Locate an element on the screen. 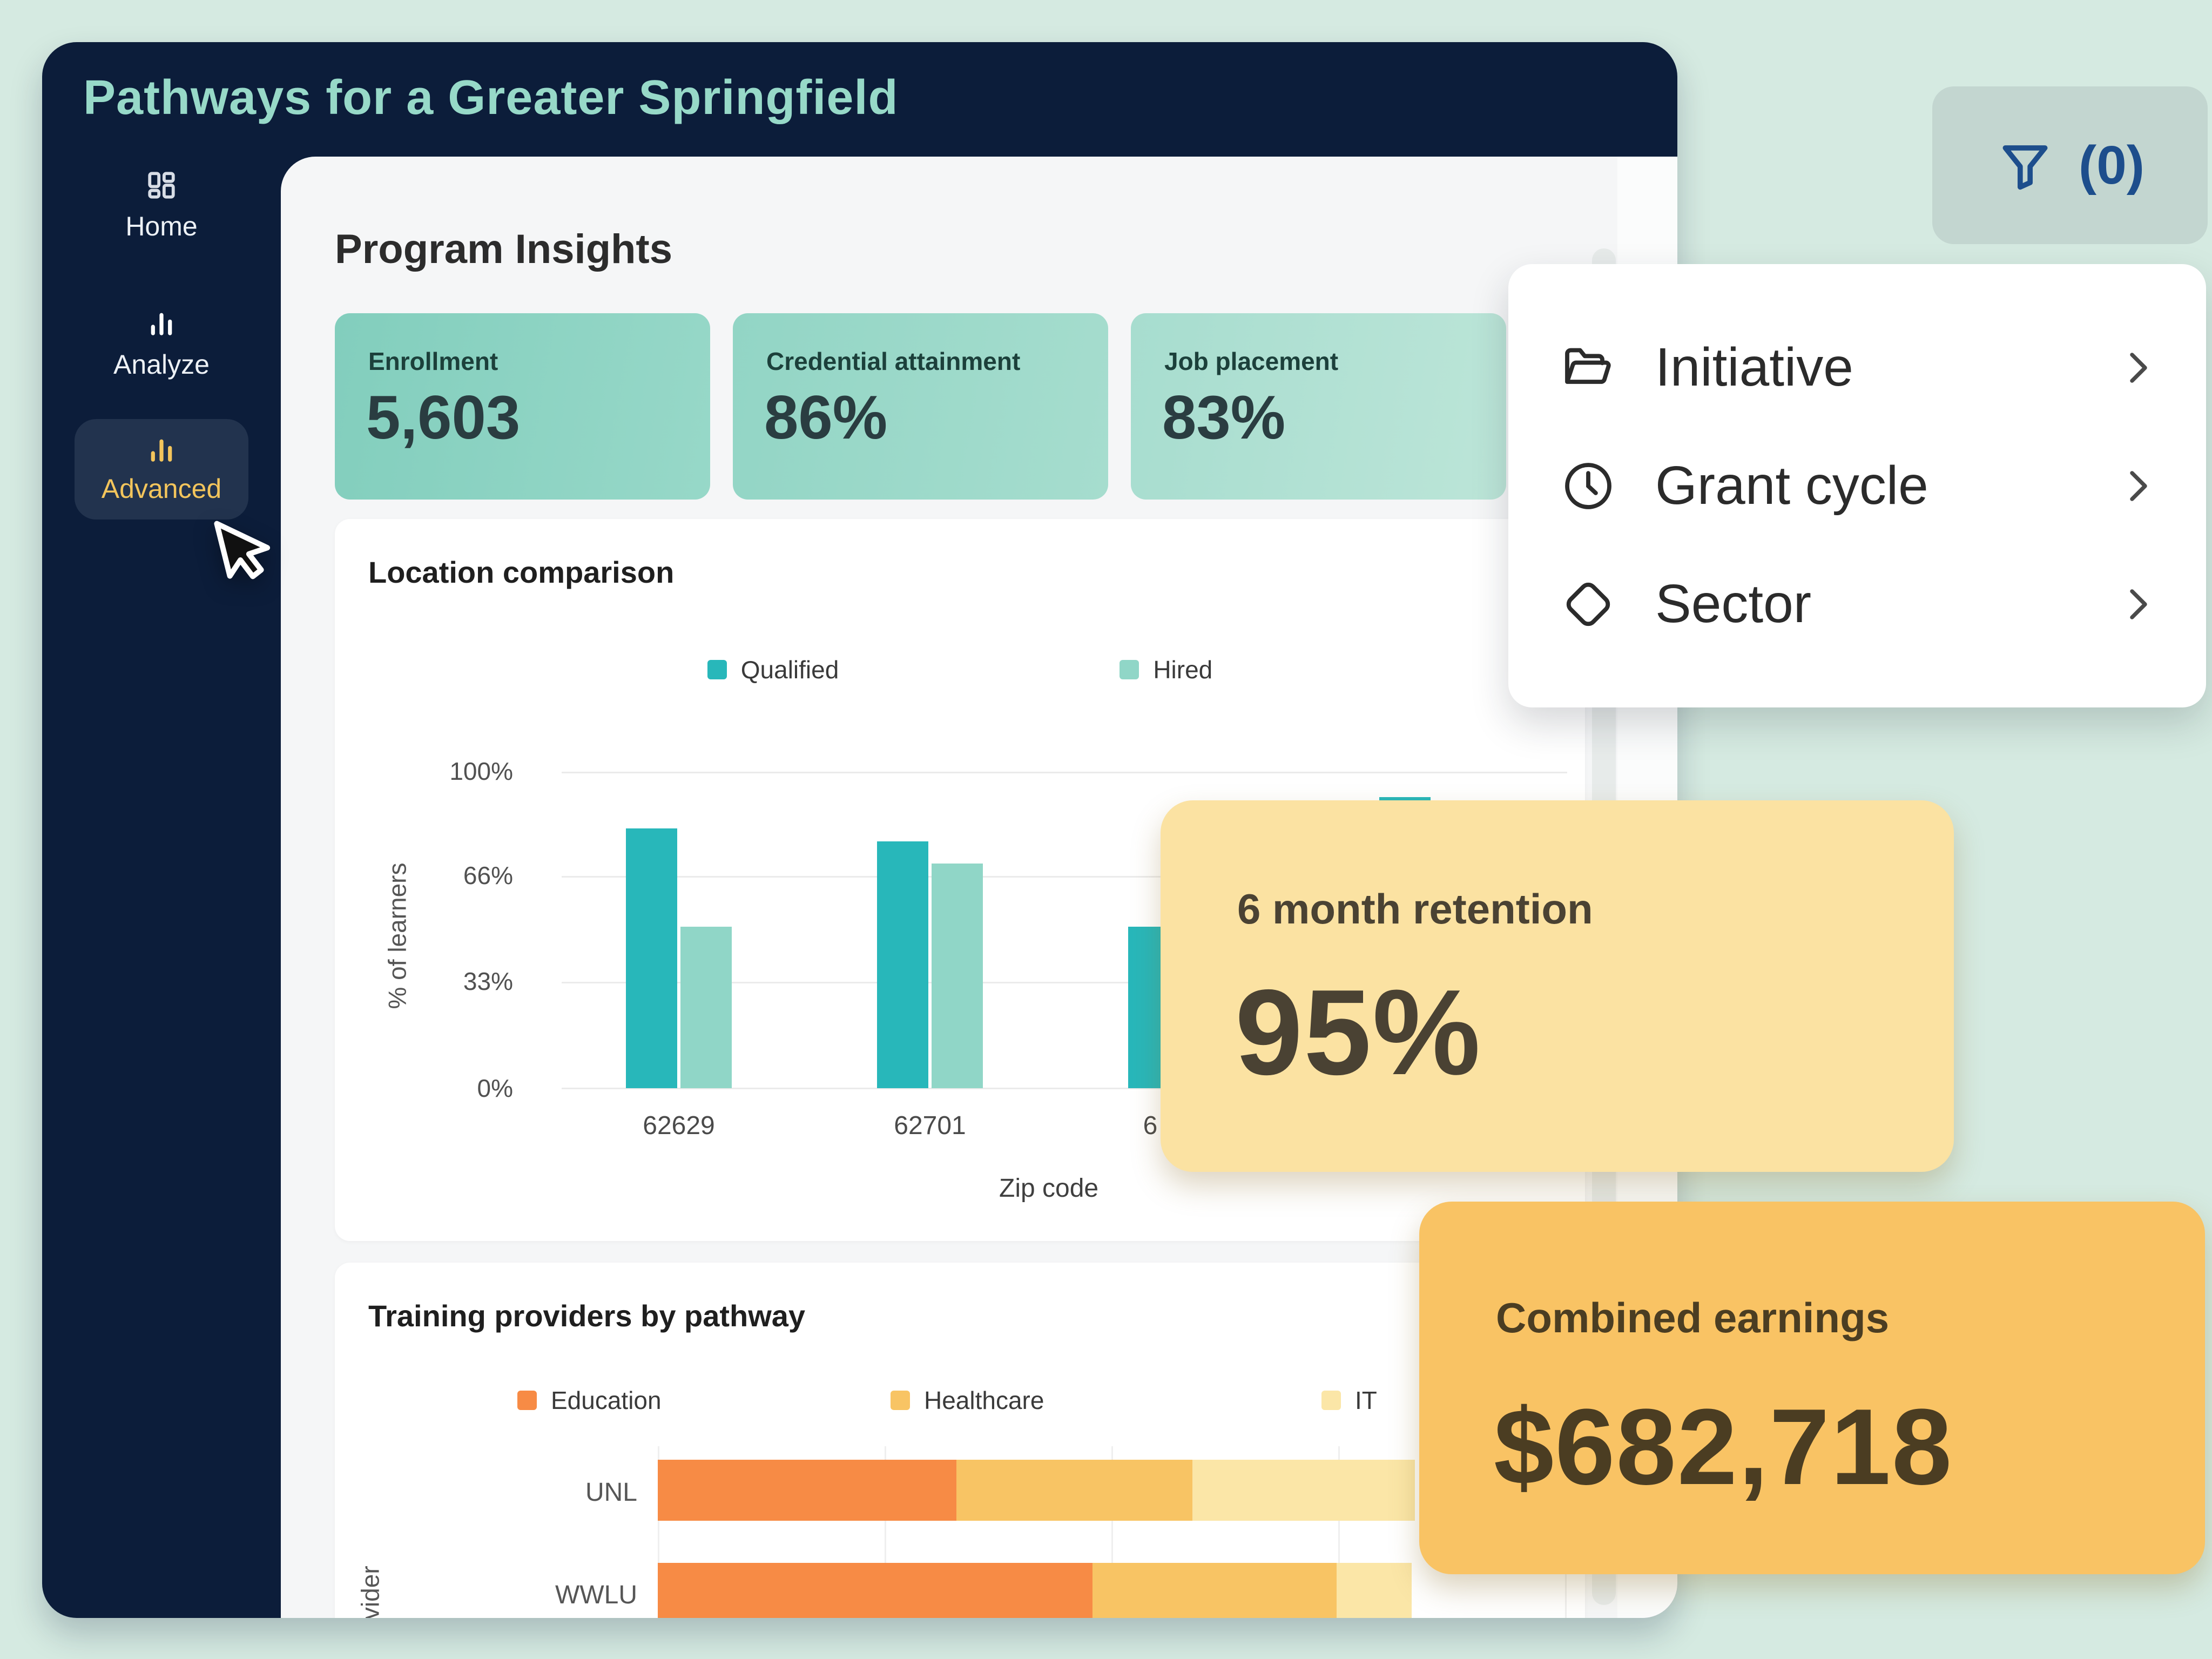  mouse-cursor is located at coordinates (242, 550).